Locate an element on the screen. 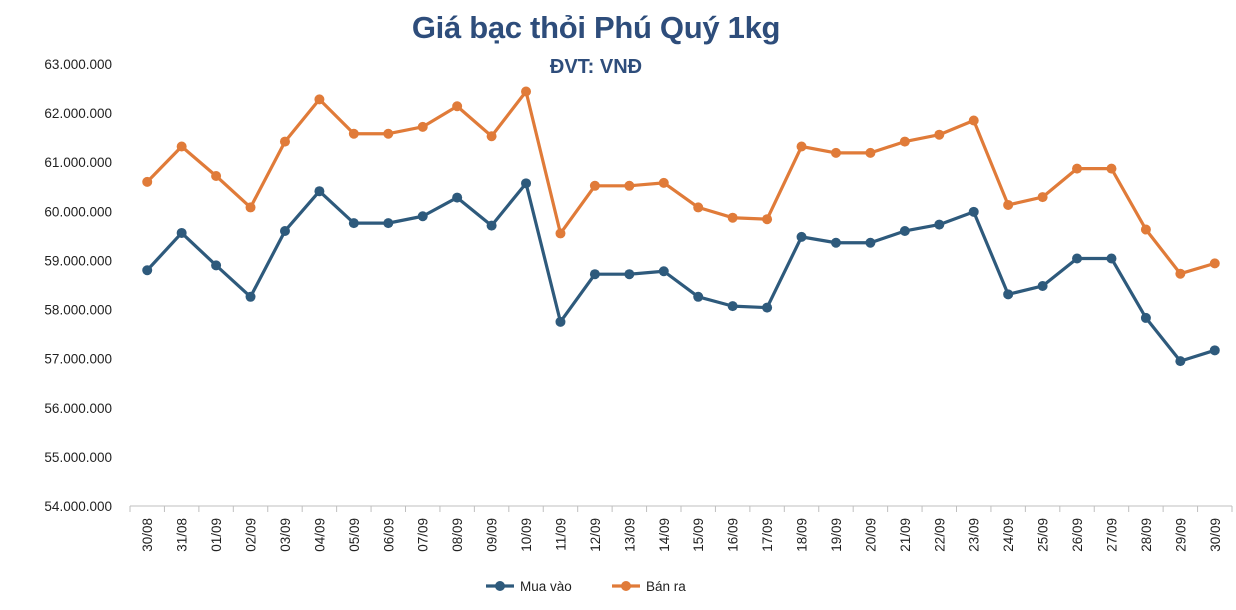  x-tick-label: 04/09 is located at coordinates (319, 535).